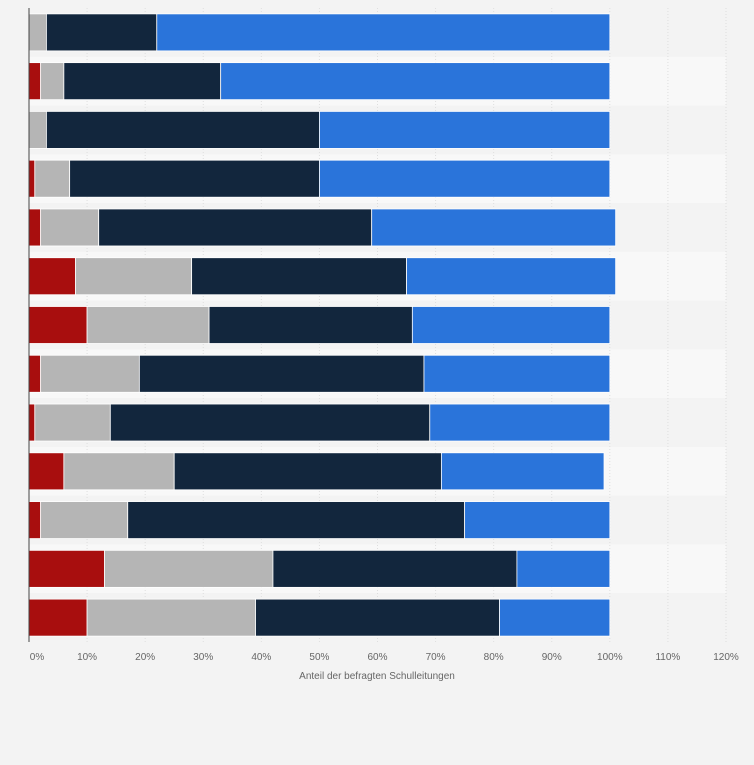 Image resolution: width=754 pixels, height=765 pixels. What do you see at coordinates (436, 657) in the screenshot?
I see `x-tick-label: 70%` at bounding box center [436, 657].